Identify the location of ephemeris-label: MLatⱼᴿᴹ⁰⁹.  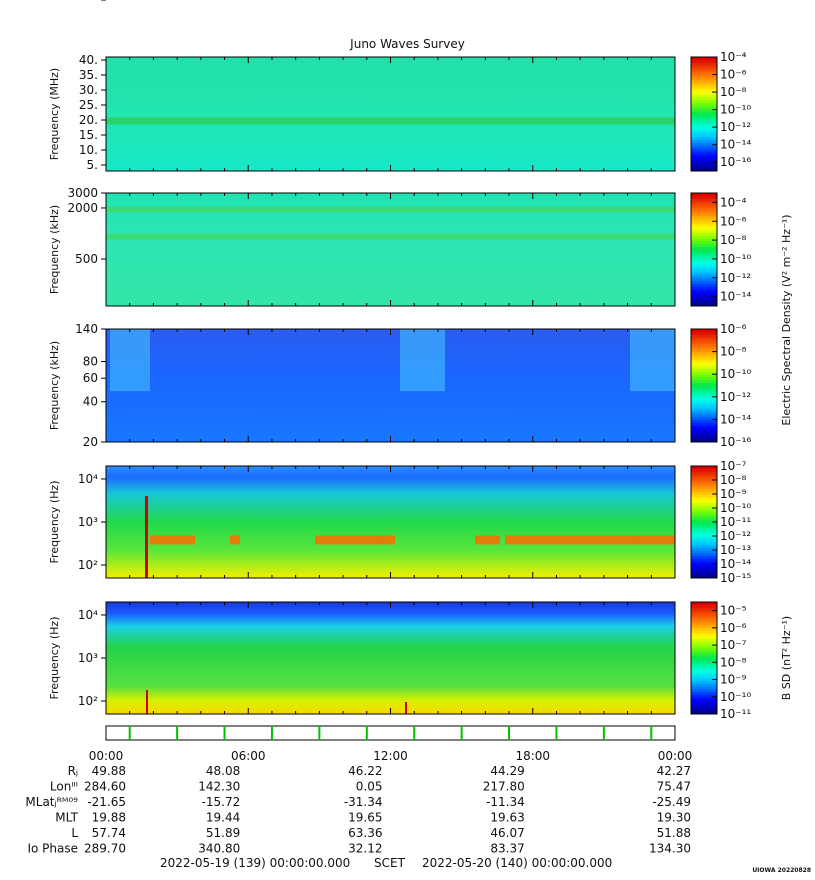
(51, 802).